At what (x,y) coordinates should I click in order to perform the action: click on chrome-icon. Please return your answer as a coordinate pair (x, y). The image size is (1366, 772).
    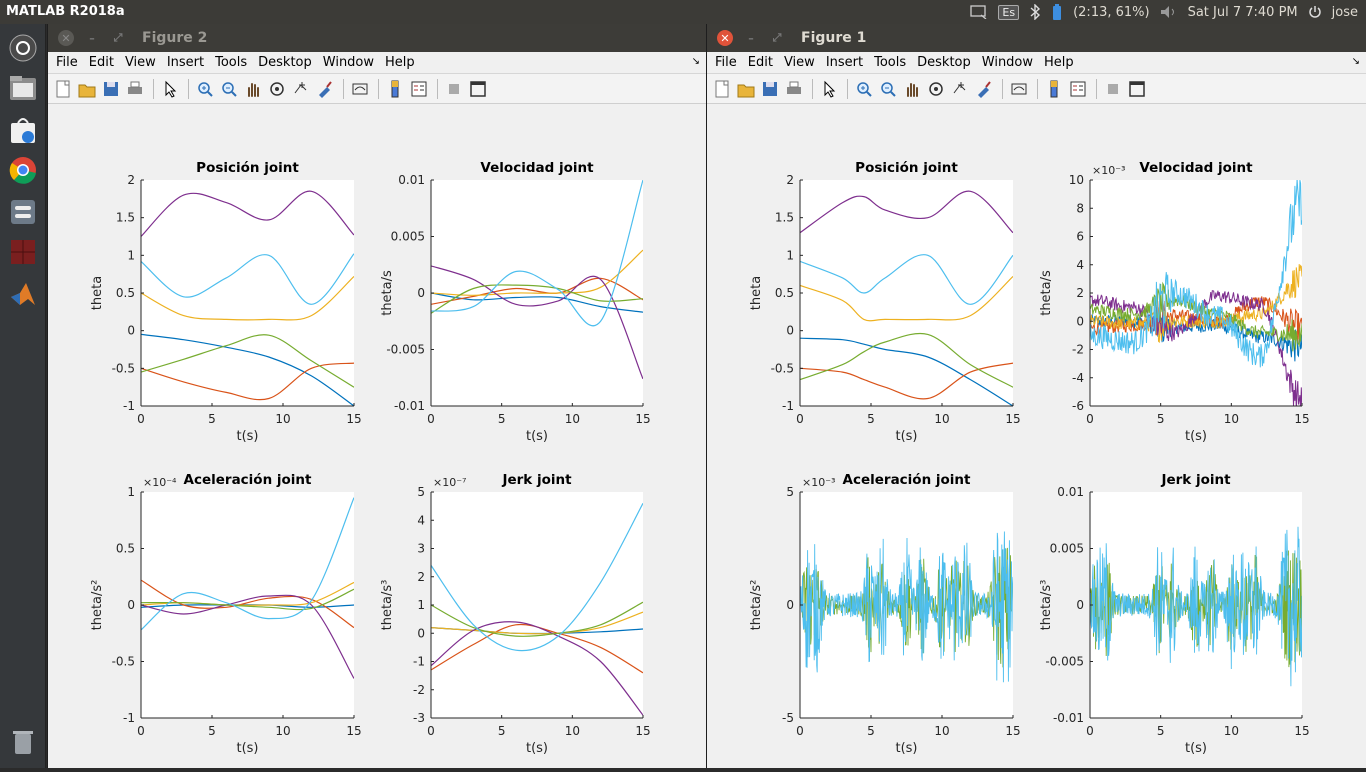
    Looking at the image, I should click on (23, 170).